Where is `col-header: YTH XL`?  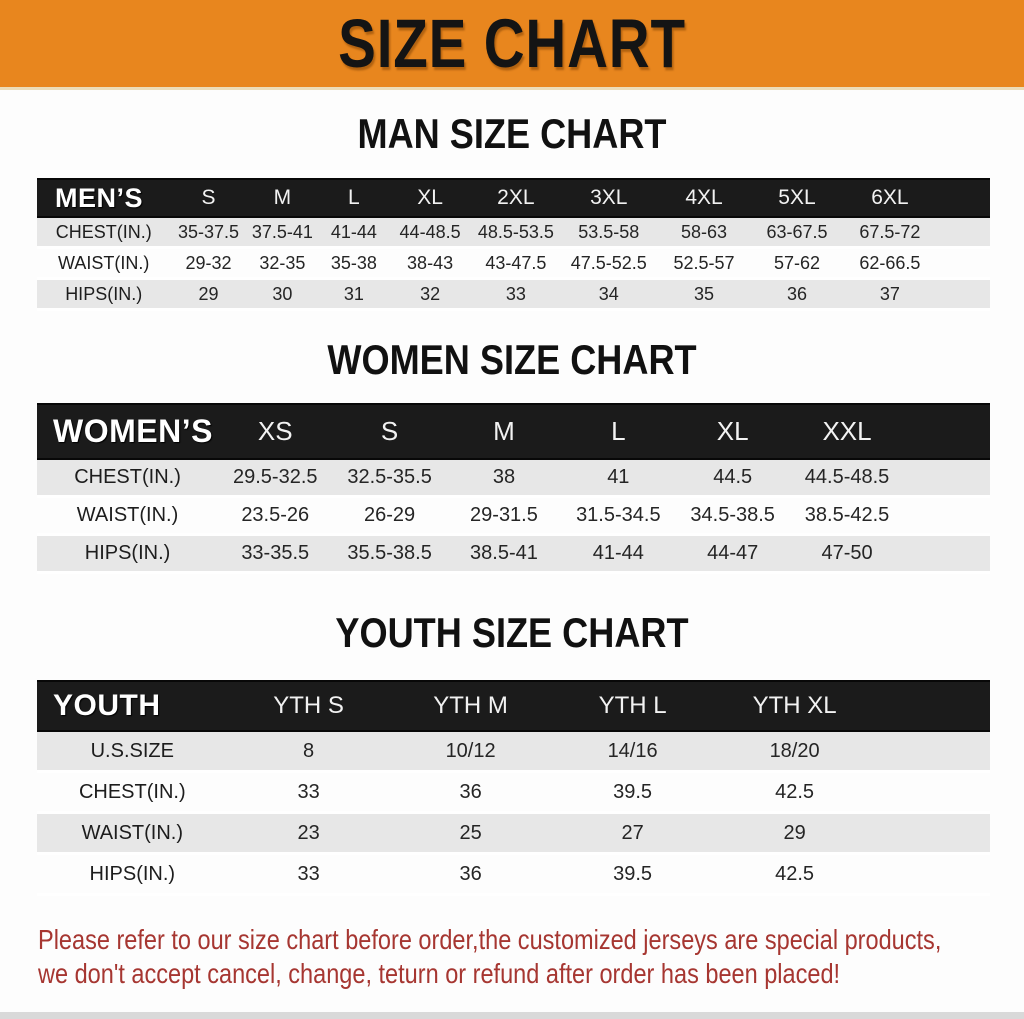
col-header: YTH XL is located at coordinates (794, 706).